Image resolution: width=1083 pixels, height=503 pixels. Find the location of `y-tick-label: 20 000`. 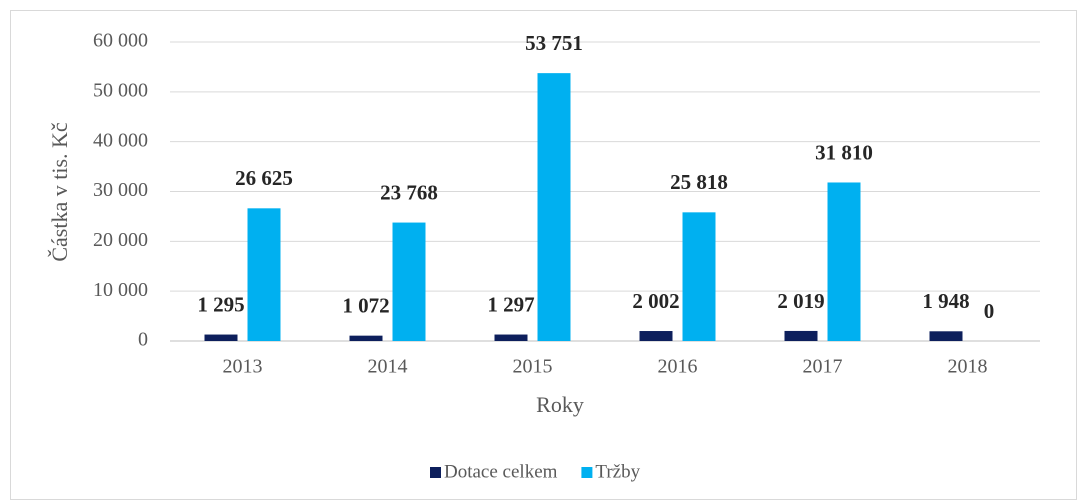

y-tick-label: 20 000 is located at coordinates (120, 240).